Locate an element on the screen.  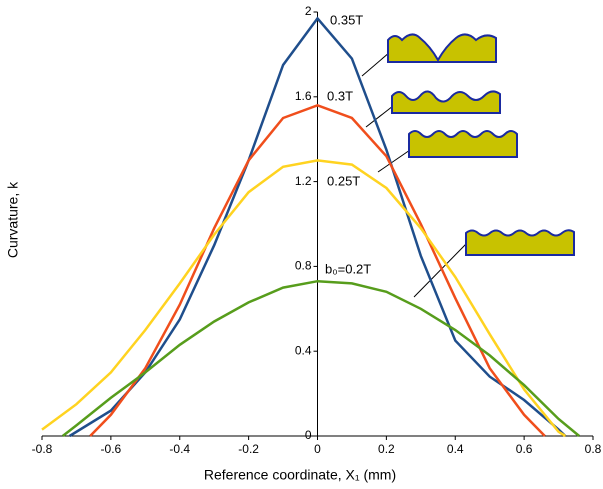
y-tick-label: 0.4 is located at coordinates (303, 350).